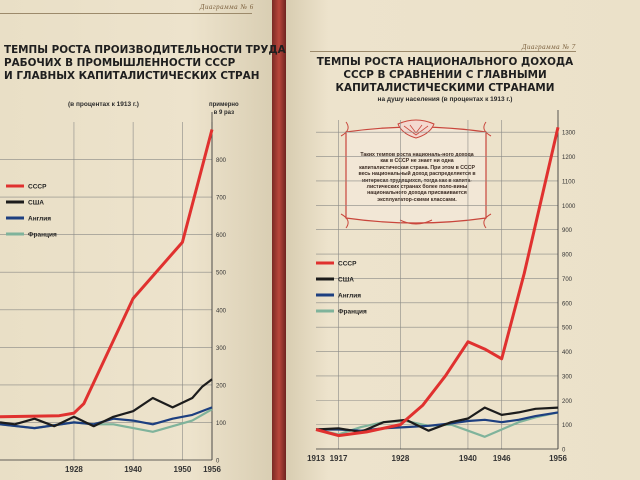 The image size is (640, 480). Describe the element at coordinates (279, 240) in the screenshot. I see `book-spine-gutter` at that location.